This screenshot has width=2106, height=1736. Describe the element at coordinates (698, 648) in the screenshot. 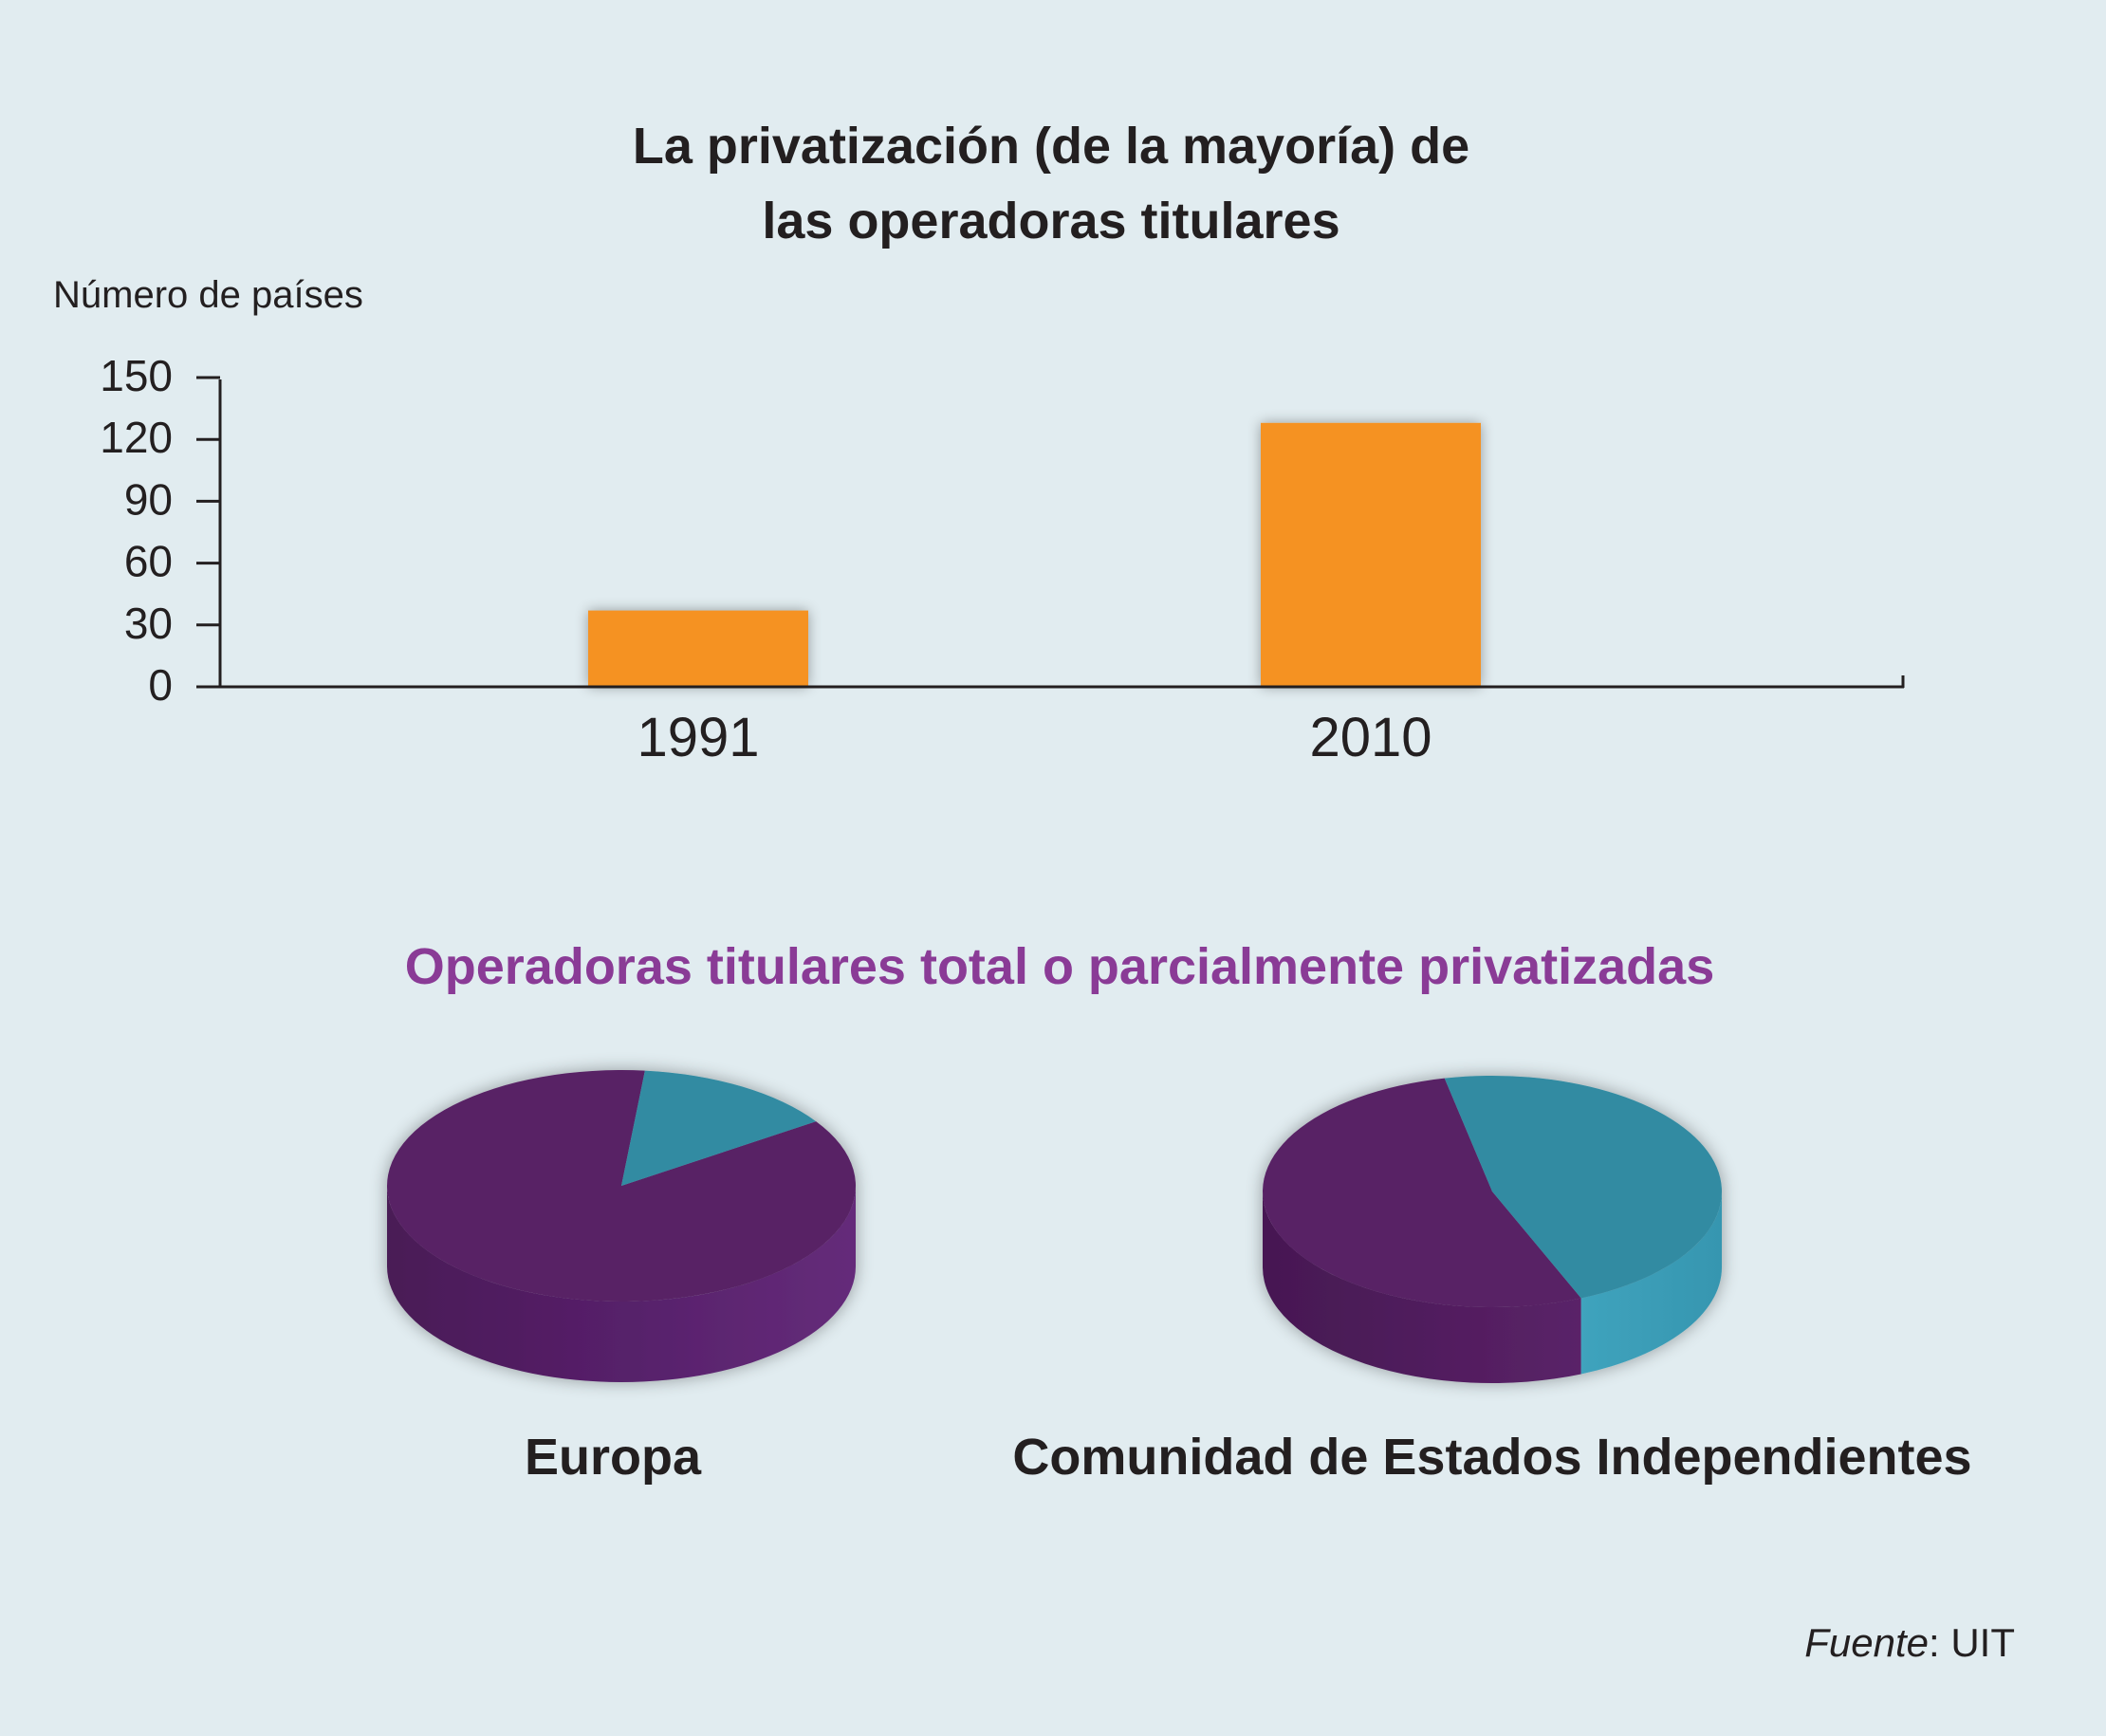

I see `bar-1991` at that location.